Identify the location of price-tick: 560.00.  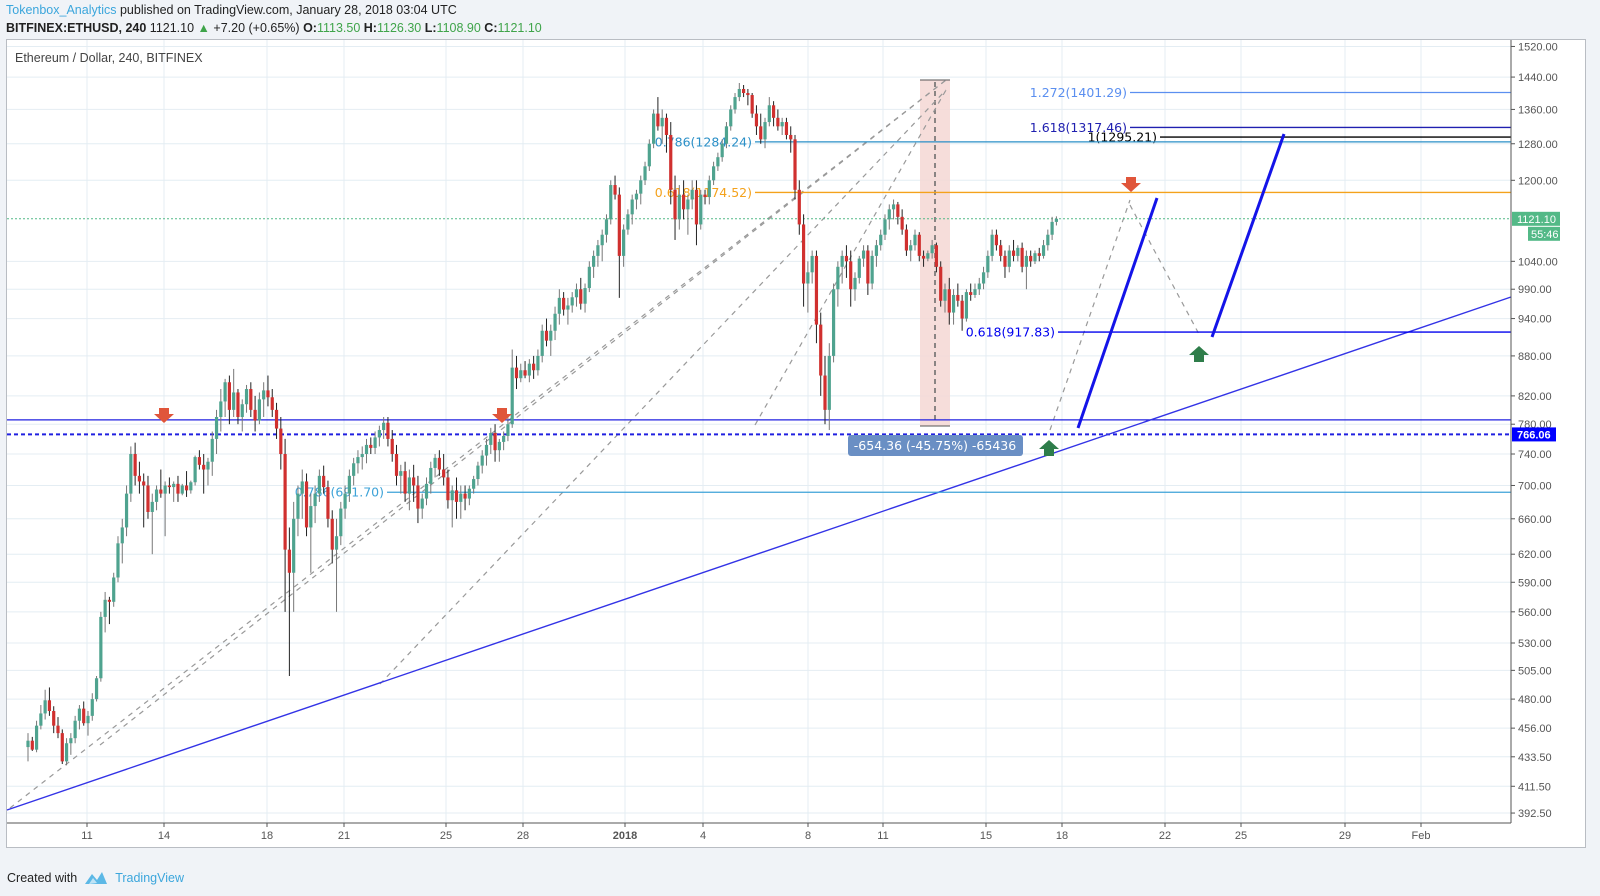
(1535, 613).